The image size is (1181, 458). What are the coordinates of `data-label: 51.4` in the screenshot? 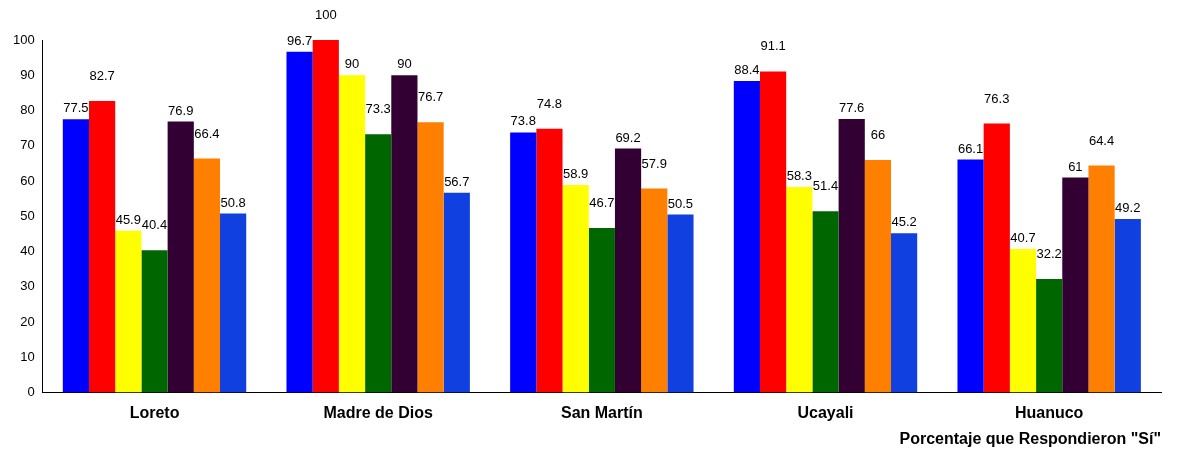 It's located at (825, 186).